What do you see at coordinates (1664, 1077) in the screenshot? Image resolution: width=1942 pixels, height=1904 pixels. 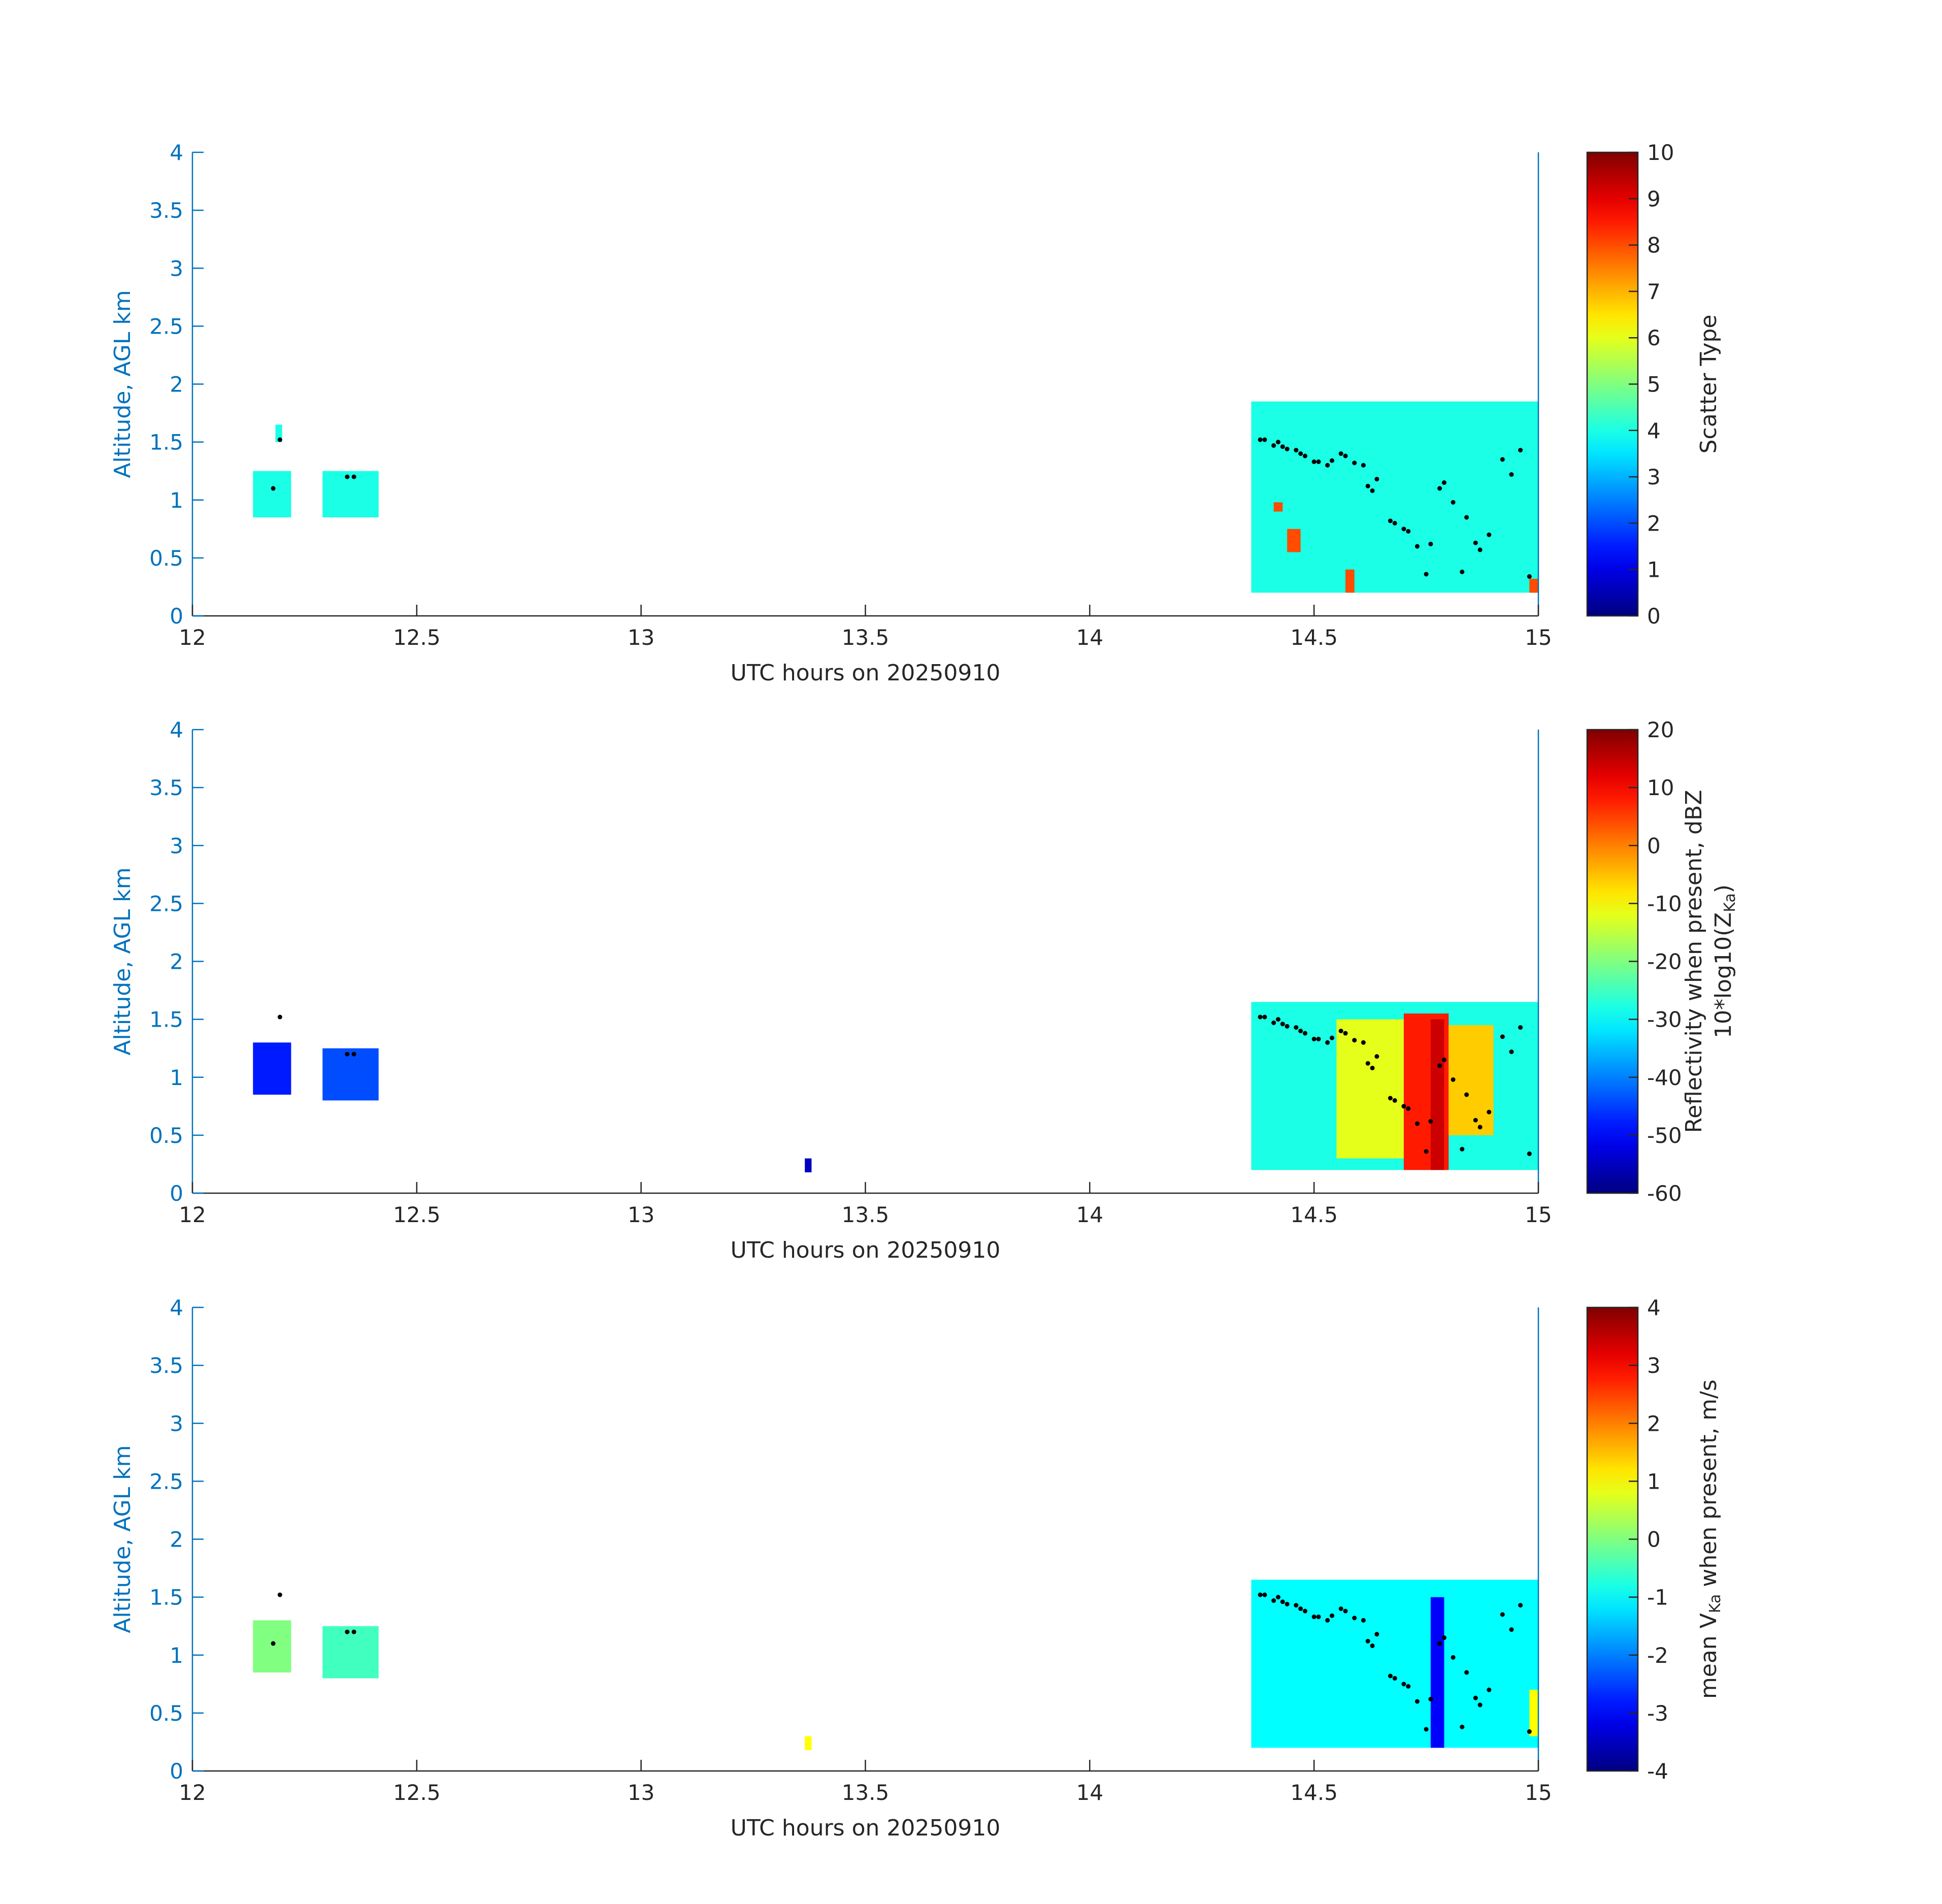 I see `reflectivity-colorbar-tick-label: -40` at bounding box center [1664, 1077].